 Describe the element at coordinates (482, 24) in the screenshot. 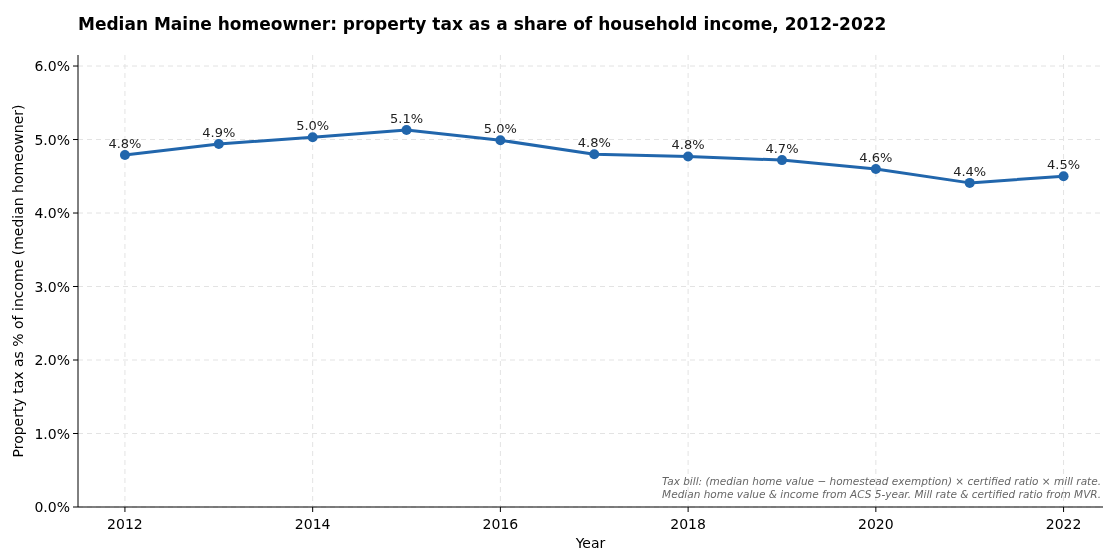

I see `chart-title: Median Maine homeowner: property tax as a share of household income, 2012-2022` at that location.